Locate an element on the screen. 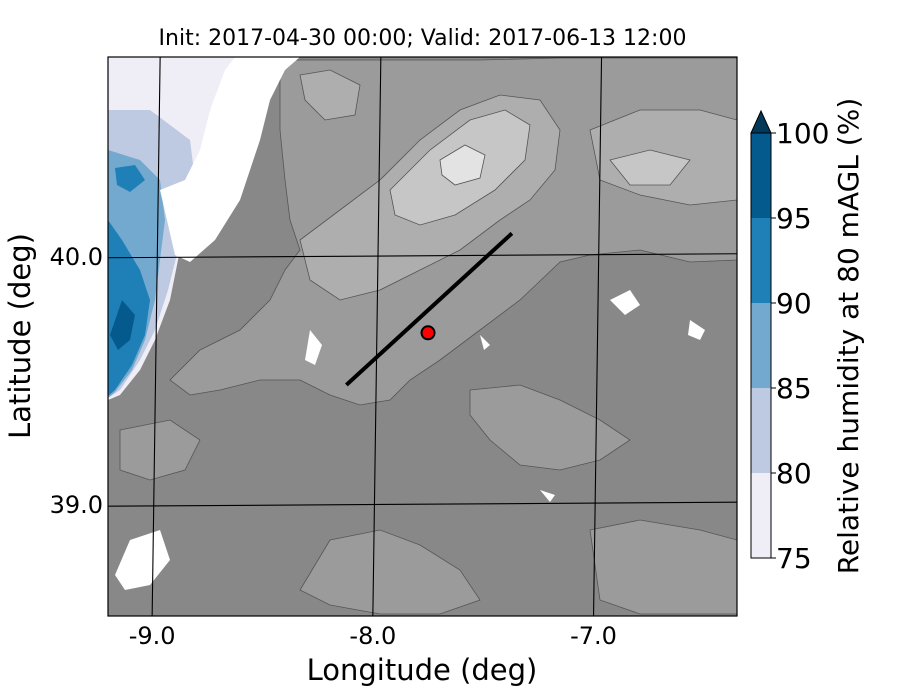 Image resolution: width=900 pixels, height=700 pixels. colorbar-tick-label: 100 is located at coordinates (802, 133).